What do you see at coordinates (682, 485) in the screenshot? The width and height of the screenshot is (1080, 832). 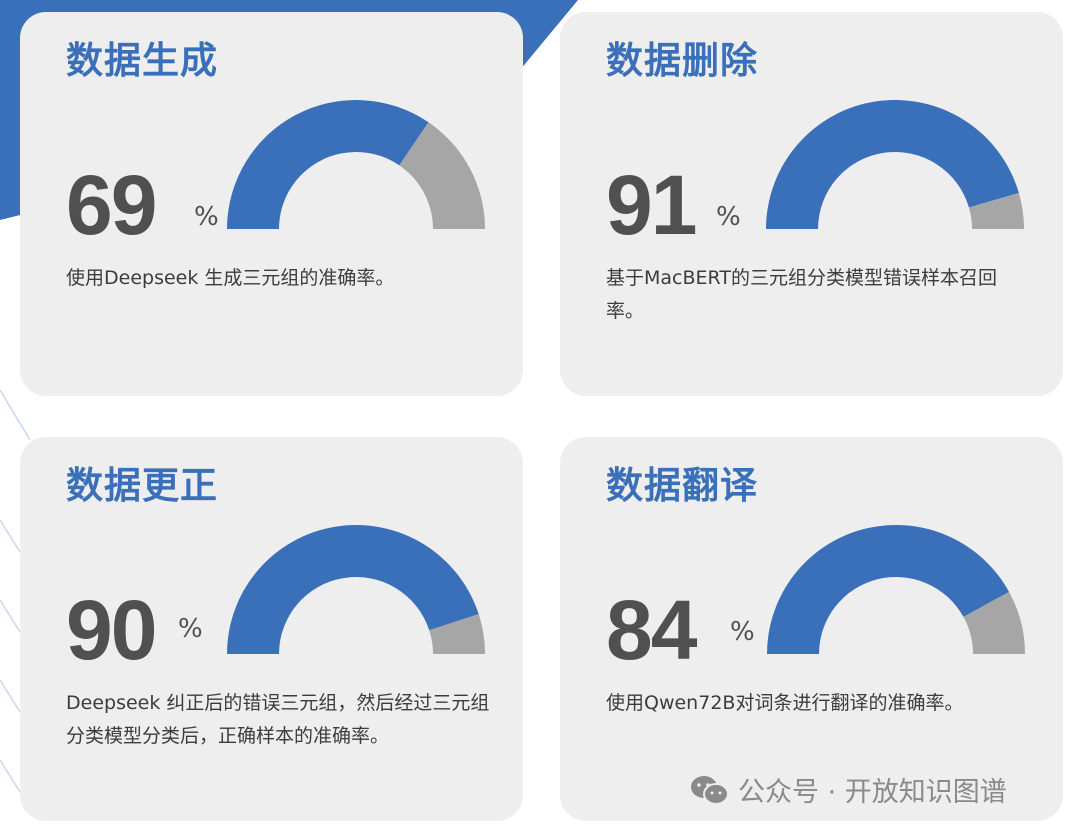 I see `card-title: 数据翻译` at bounding box center [682, 485].